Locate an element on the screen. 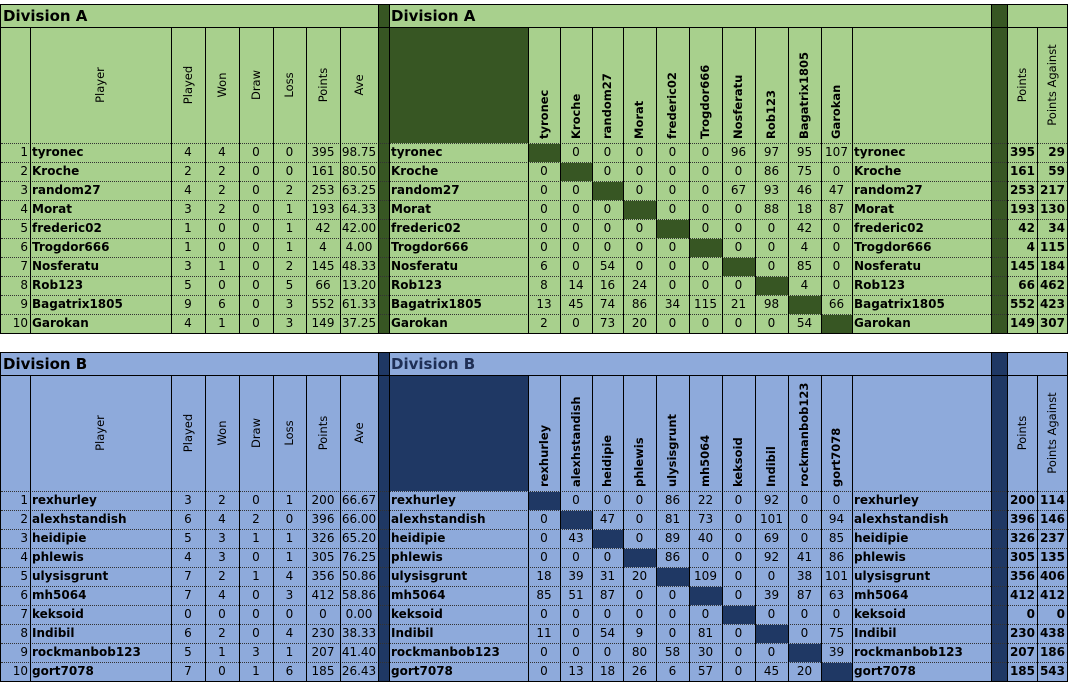  row-index: 10 is located at coordinates (20, 323).